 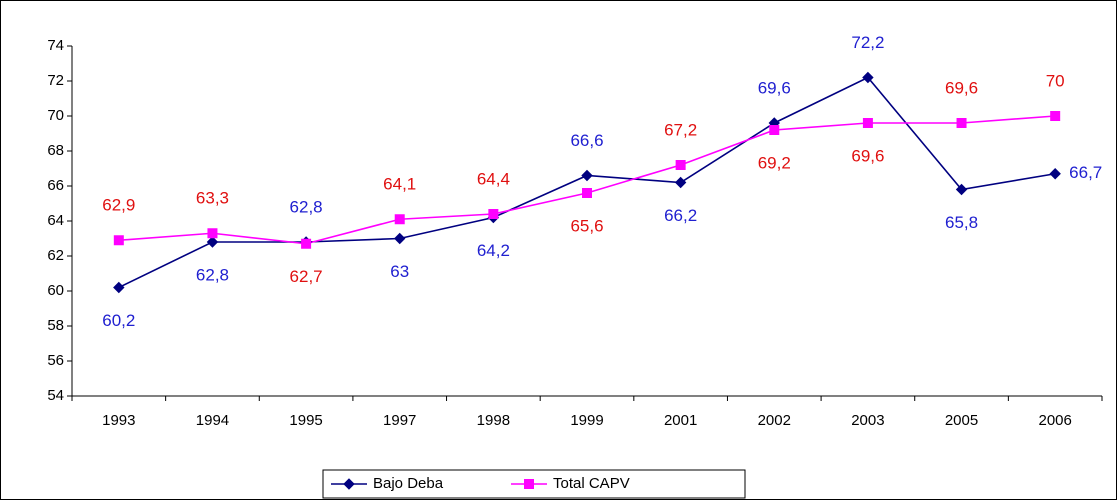 What do you see at coordinates (399, 184) in the screenshot?
I see `data-label: 64,1` at bounding box center [399, 184].